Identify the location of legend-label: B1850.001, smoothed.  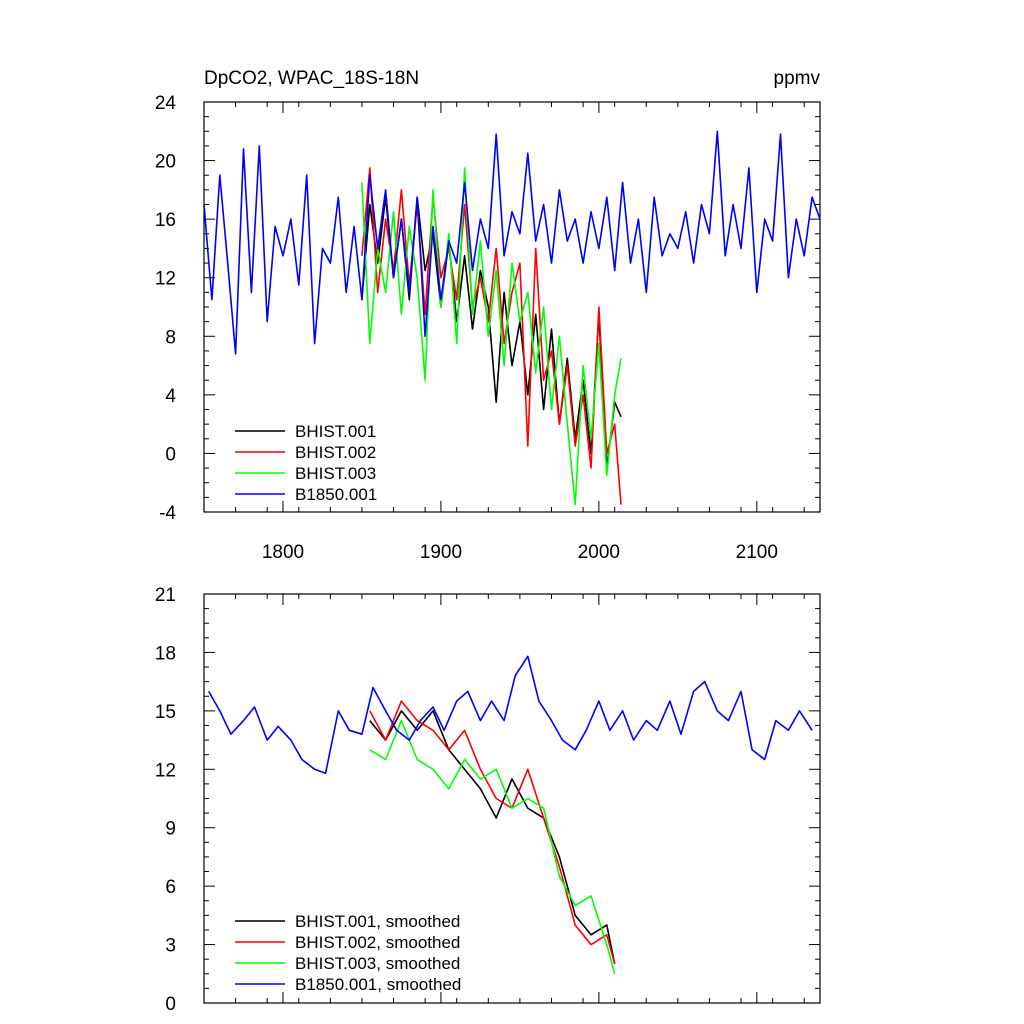
(378, 984).